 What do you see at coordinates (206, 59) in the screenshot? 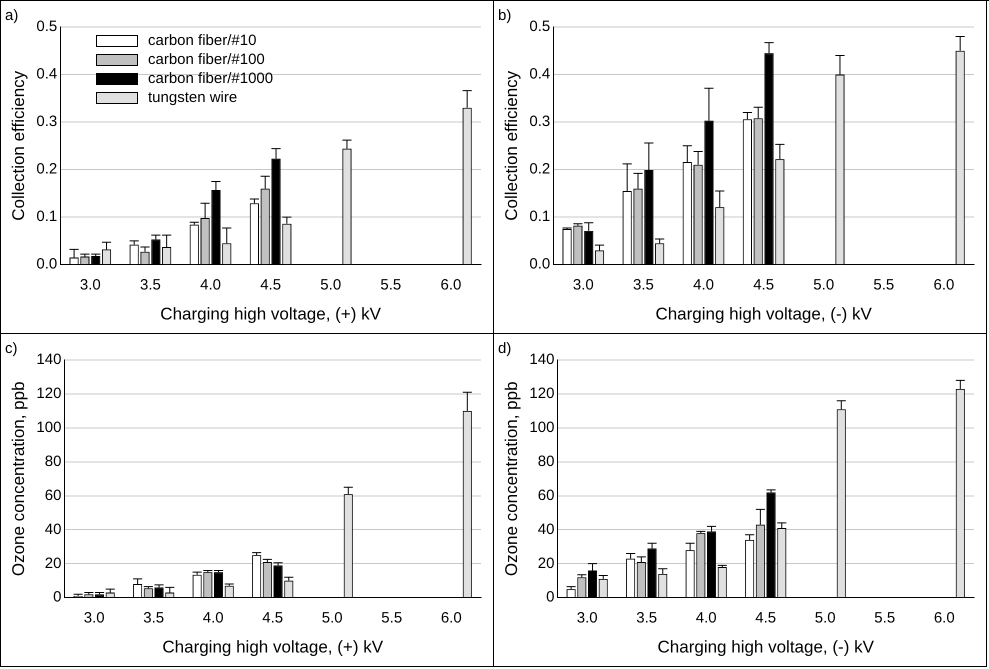
I see `legend-label: carbon fiber/#100` at bounding box center [206, 59].